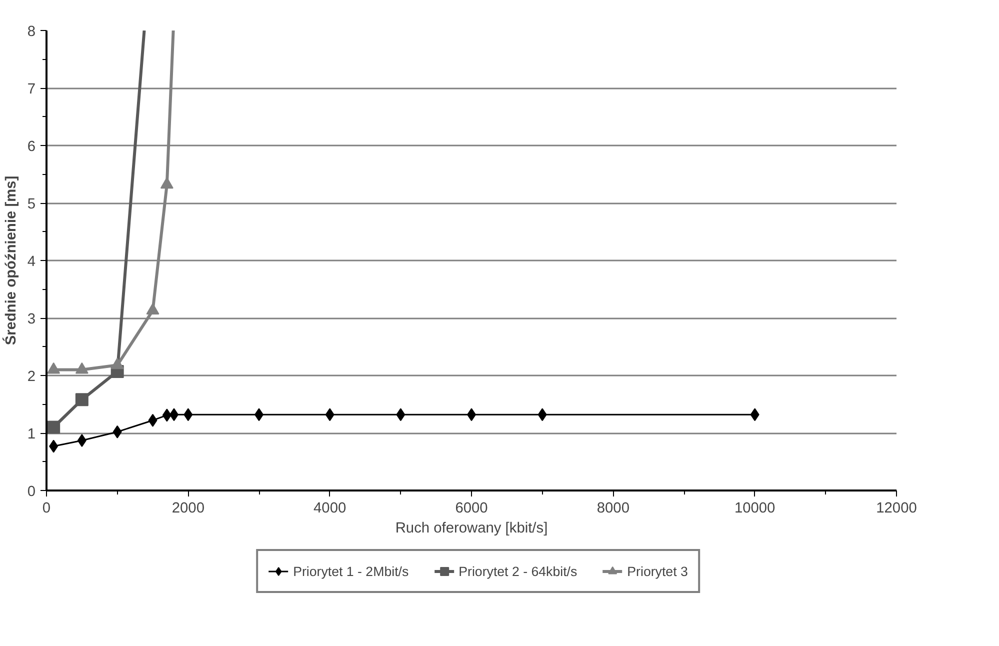 This screenshot has height=646, width=999. Describe the element at coordinates (31, 492) in the screenshot. I see `y-tick-label: 0` at that location.